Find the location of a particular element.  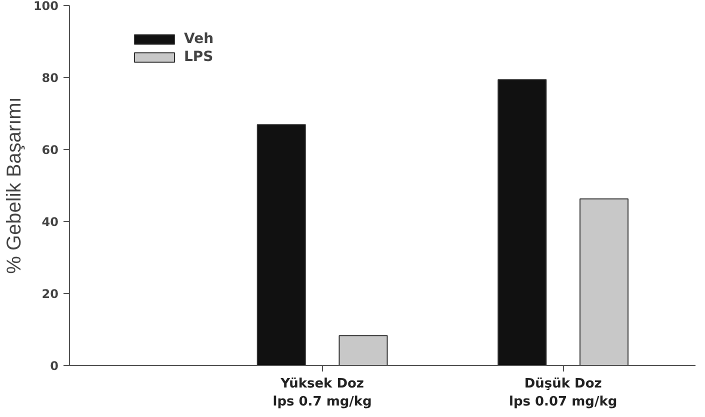

x-tick-label: Yüksek Doz lps 0.7 mg/kg is located at coordinates (322, 393).